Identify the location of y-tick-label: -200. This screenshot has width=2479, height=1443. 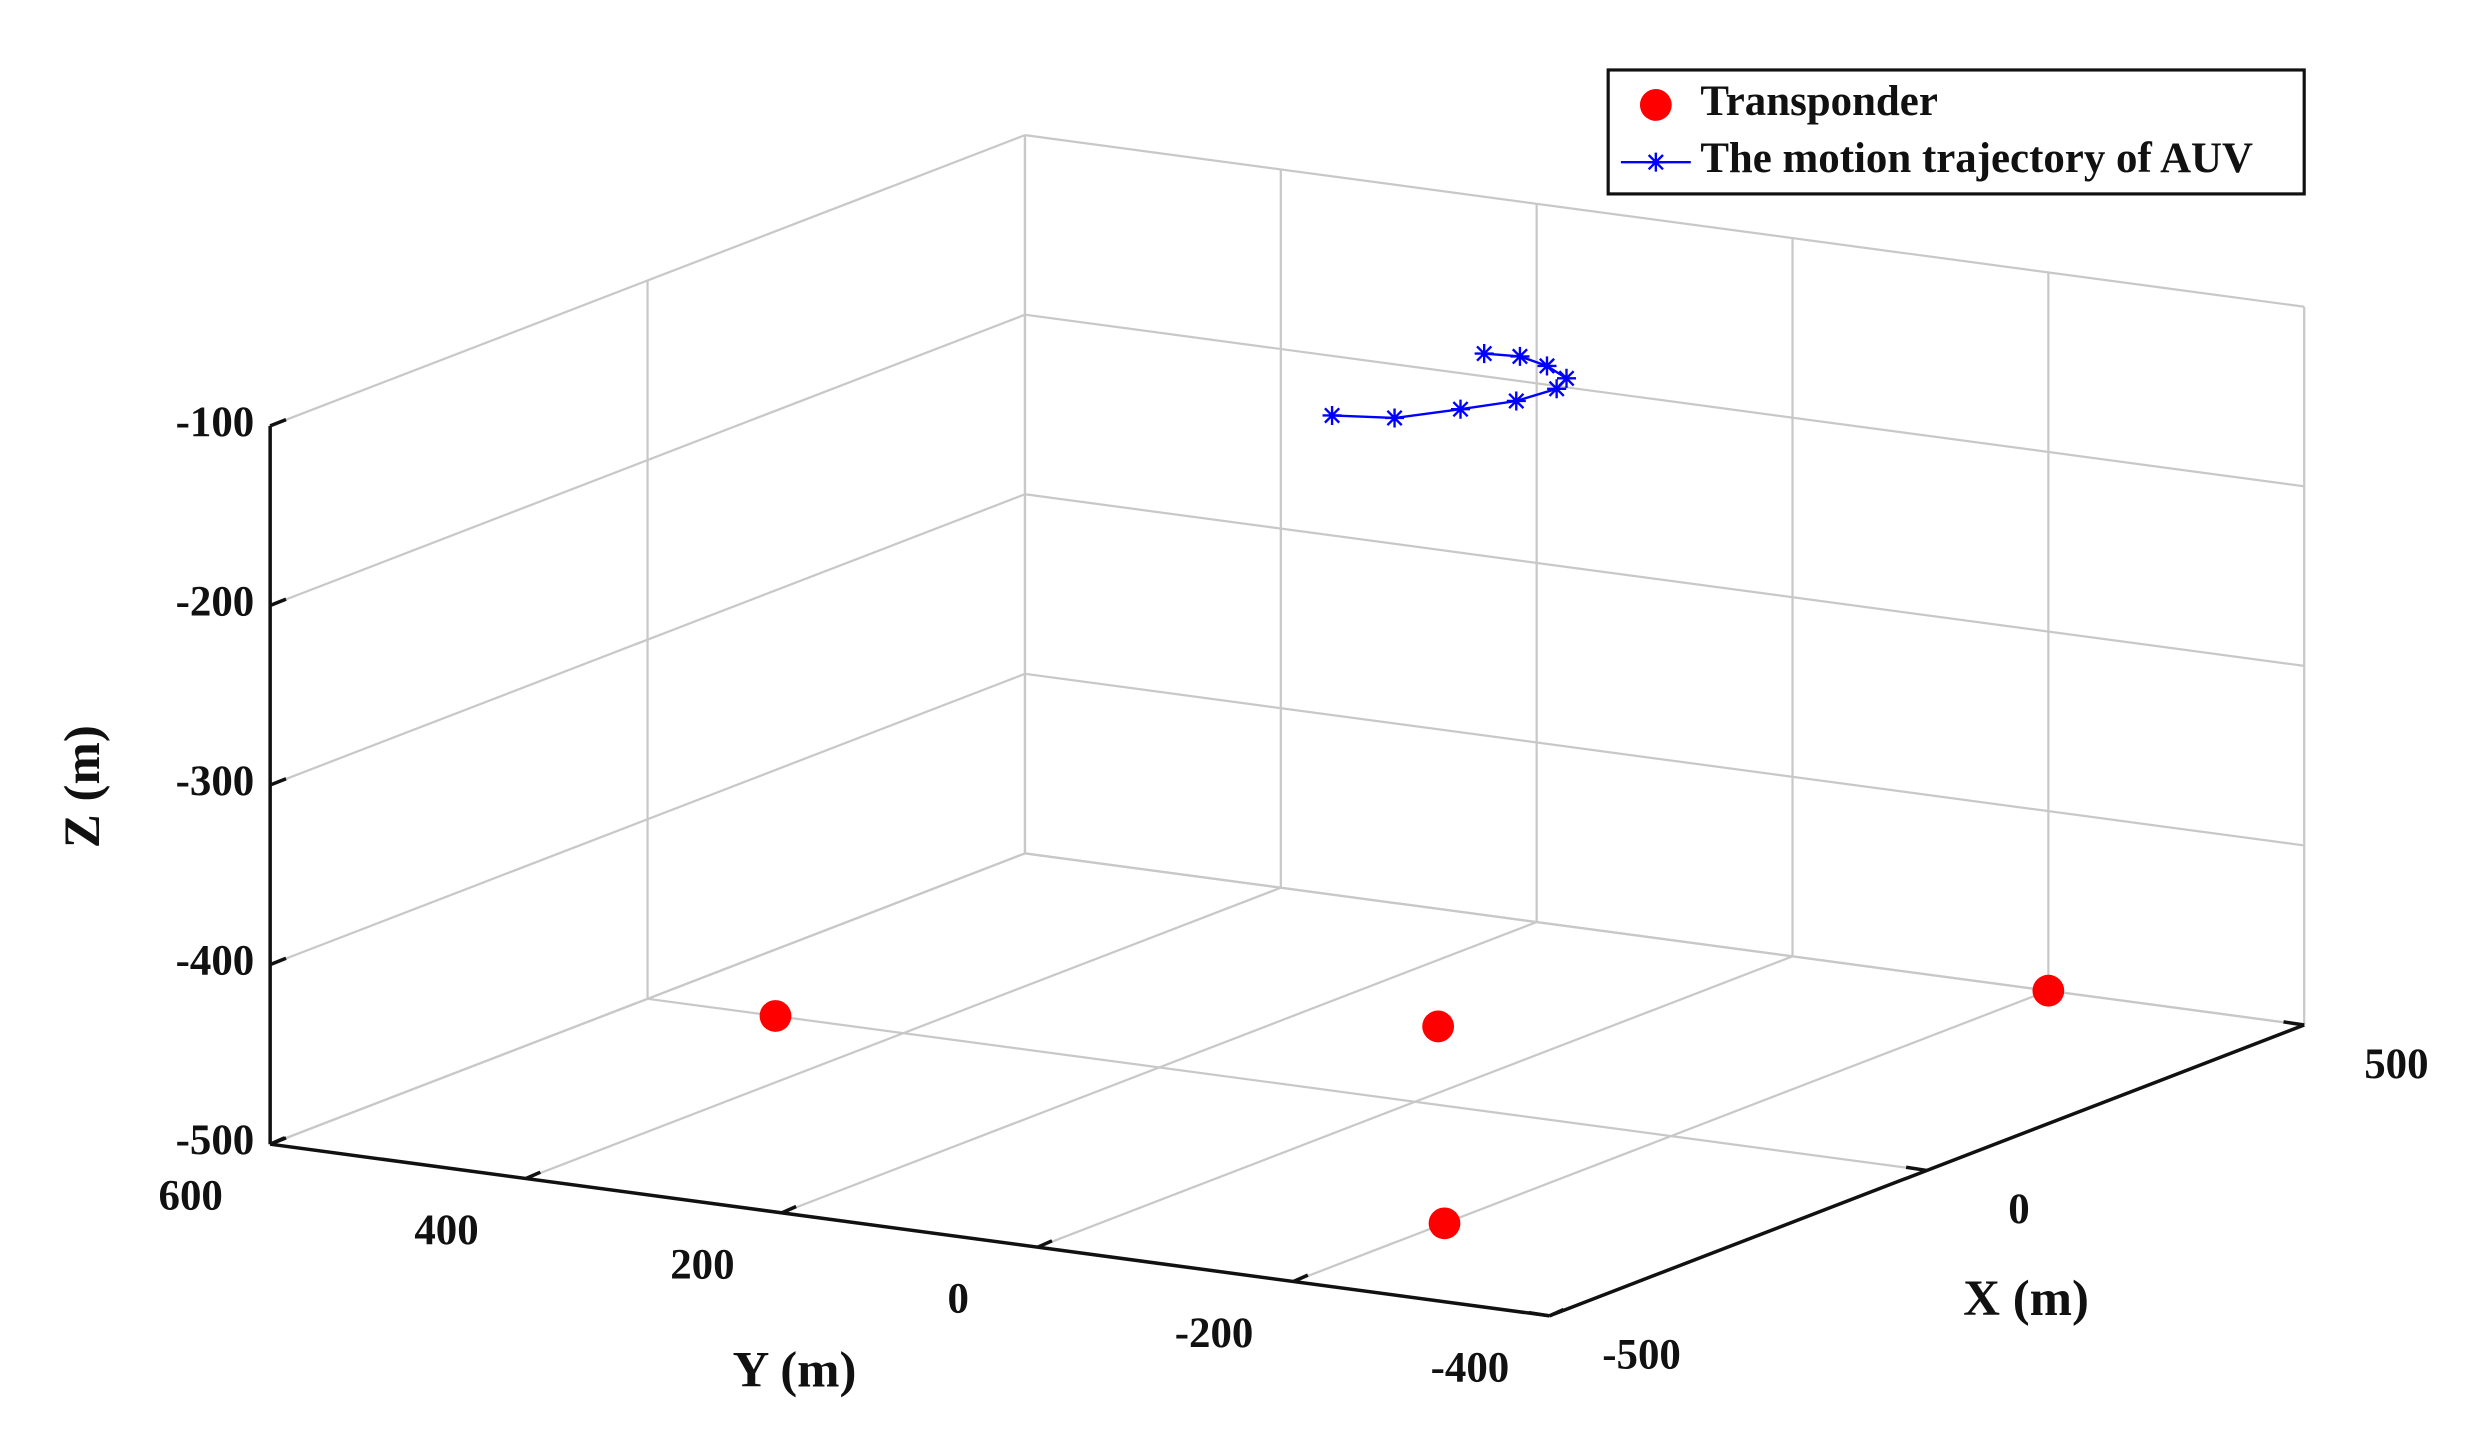
(1214, 1333).